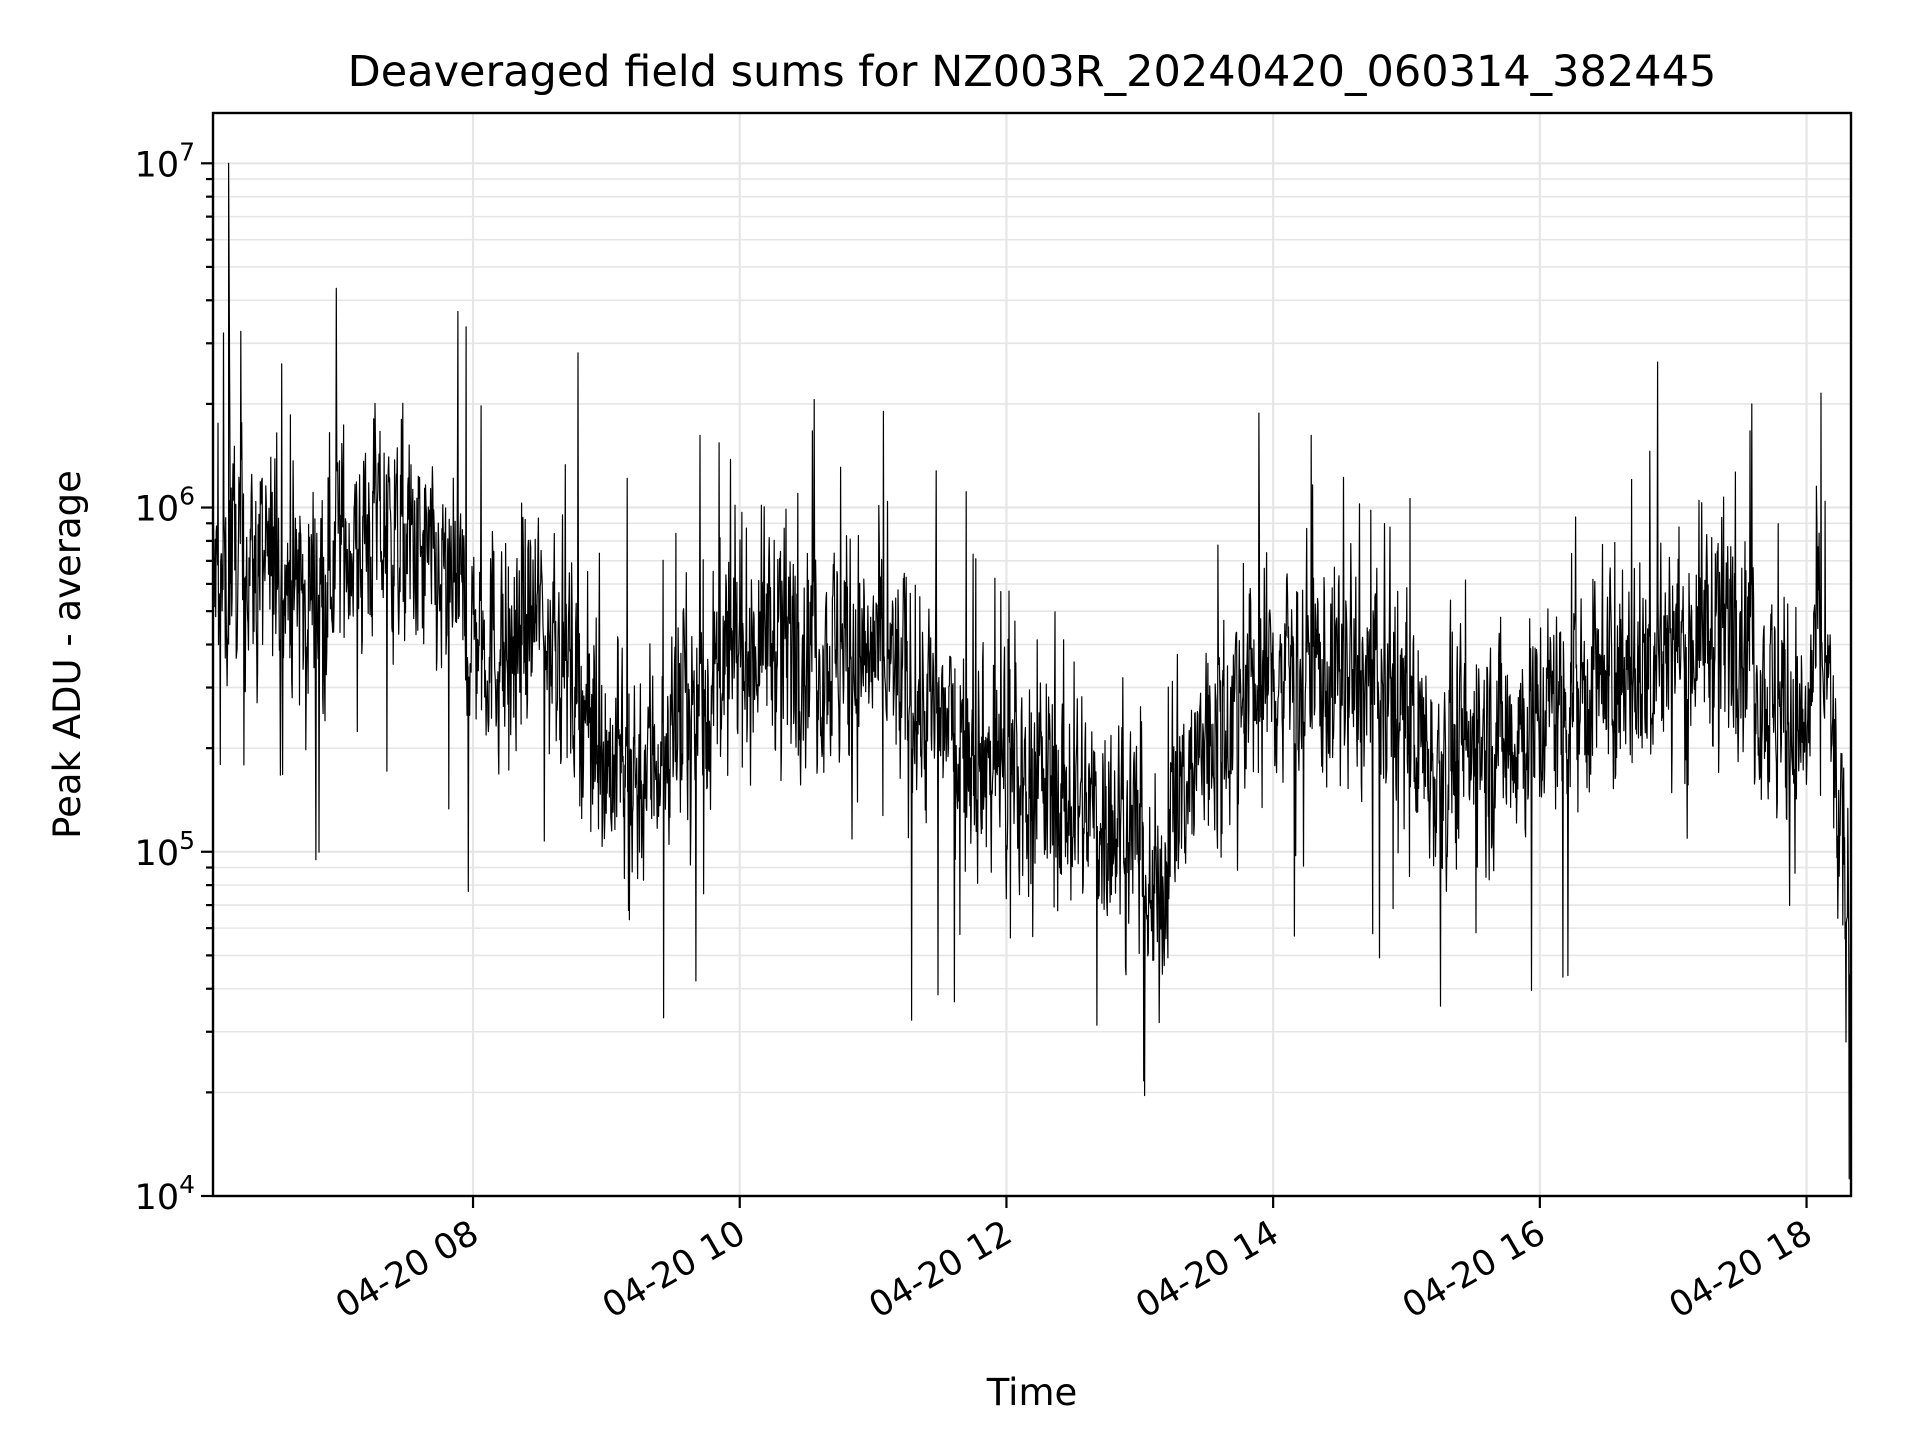  I want to click on y-tick-exponent: 6, so click(187, 496).